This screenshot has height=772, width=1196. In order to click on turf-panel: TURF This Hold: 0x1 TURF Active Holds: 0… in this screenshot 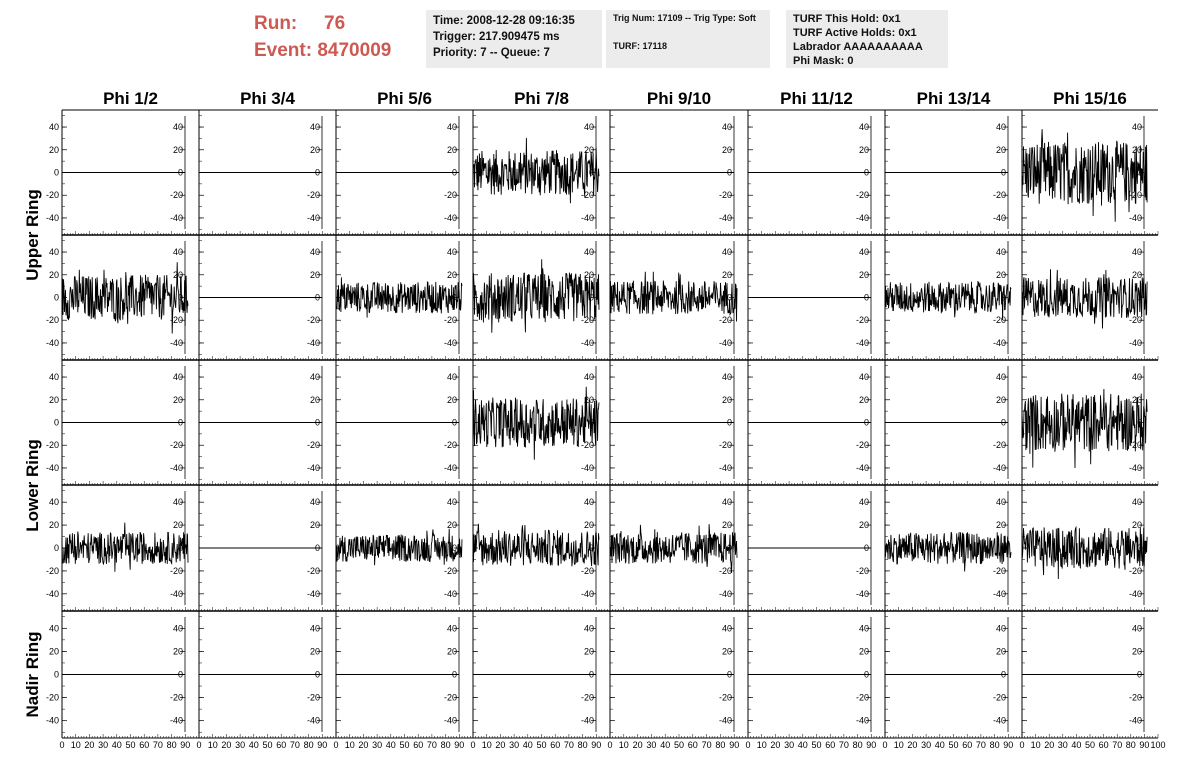, I will do `click(867, 39)`.